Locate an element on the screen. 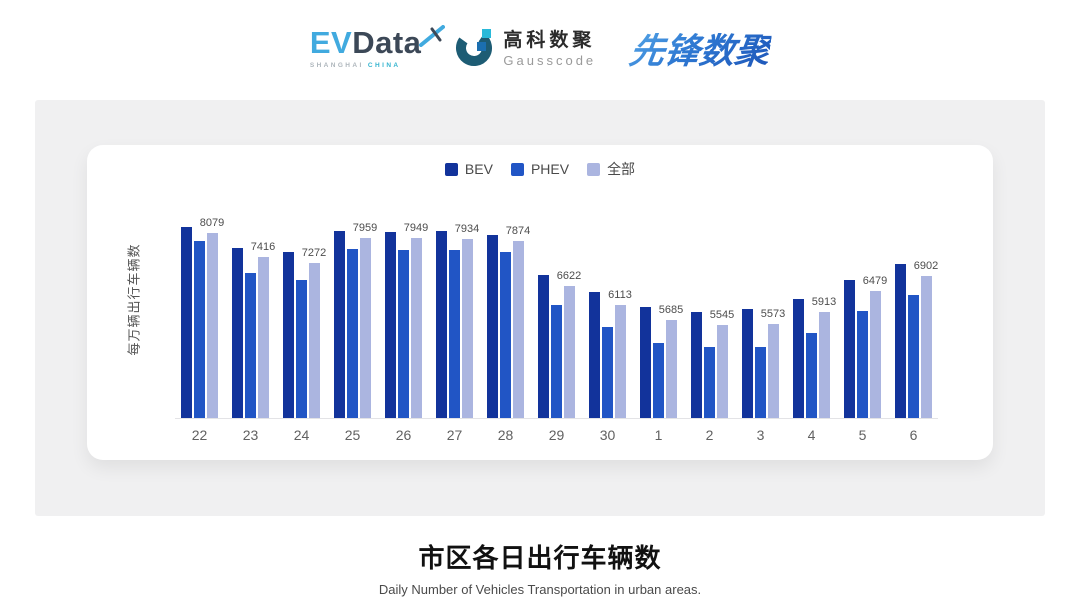 The image size is (1080, 608). x-tick-28: 28 is located at coordinates (505, 435).